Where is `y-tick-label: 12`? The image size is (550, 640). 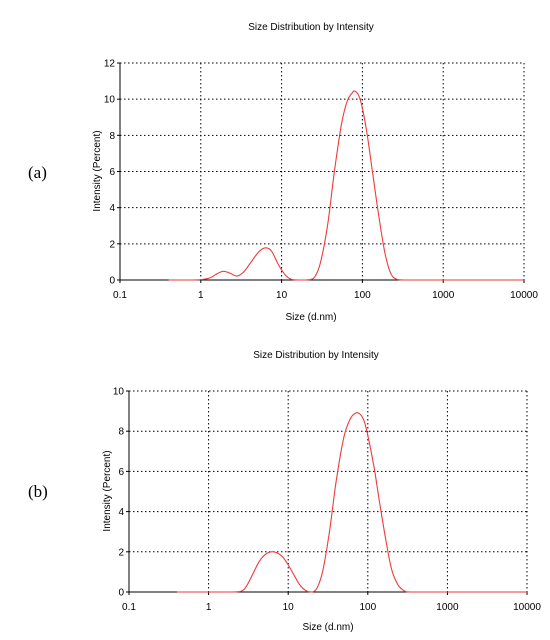
y-tick-label: 12 is located at coordinates (110, 64).